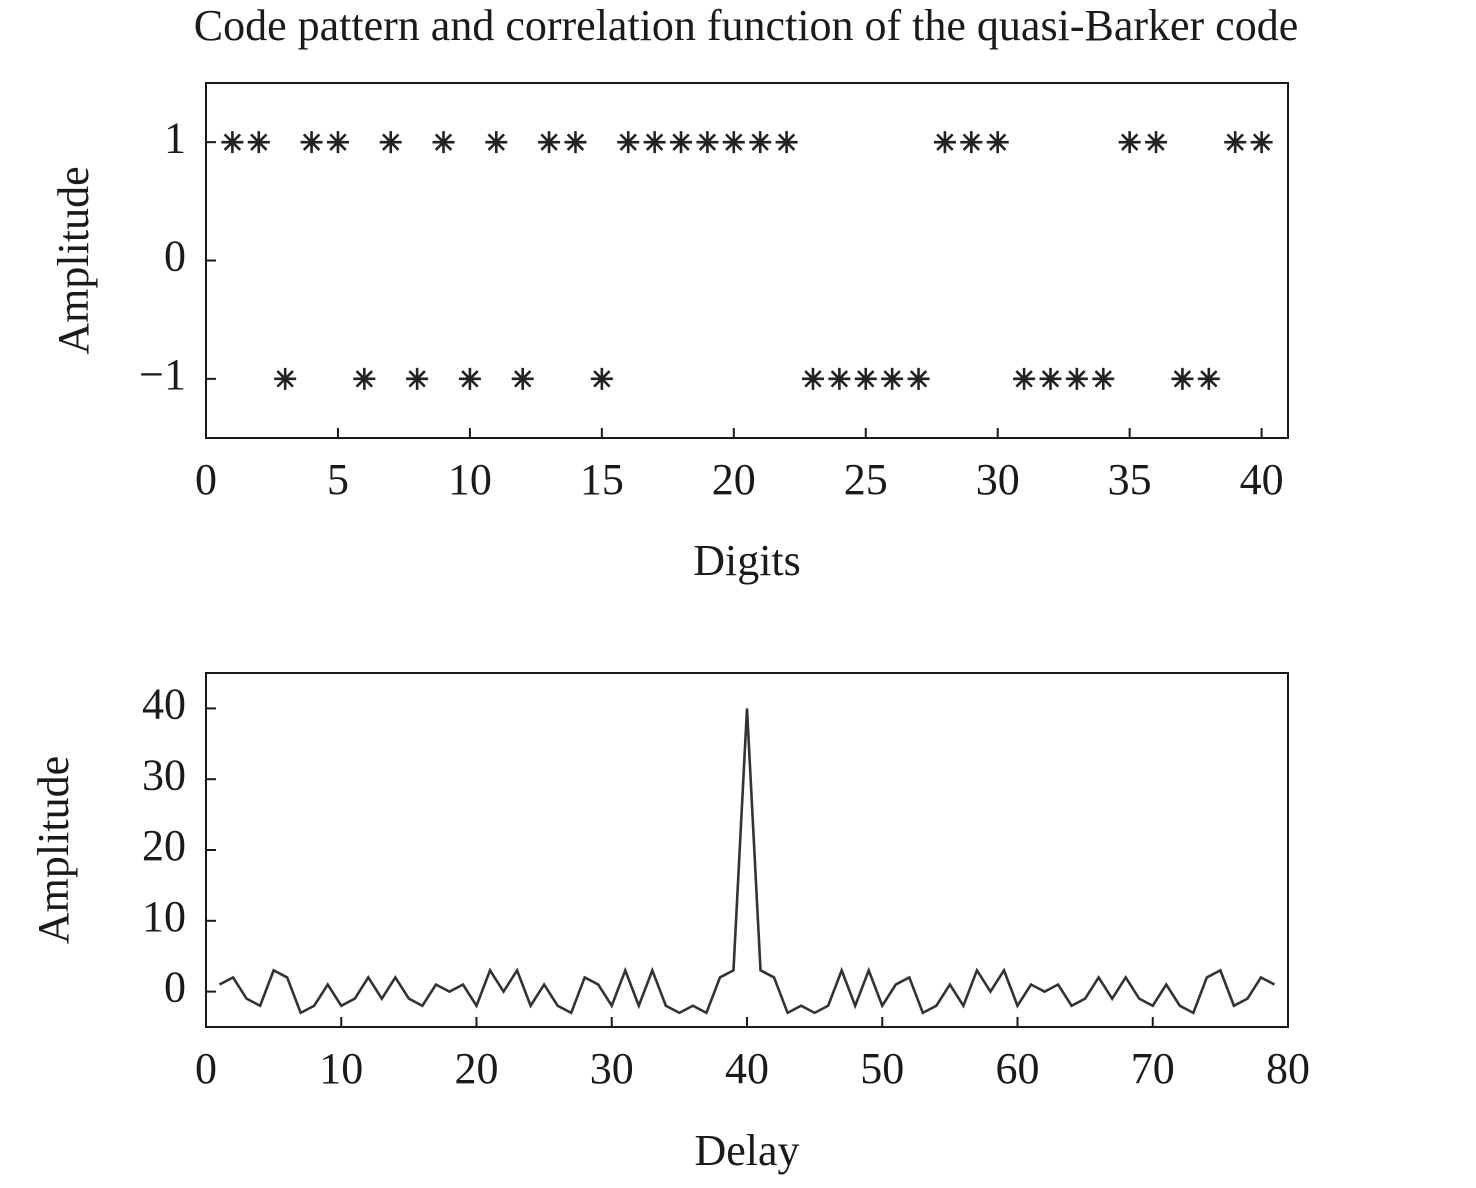 Image resolution: width=1476 pixels, height=1188 pixels. Describe the element at coordinates (602, 479) in the screenshot. I see `x-tick-label: 15` at that location.